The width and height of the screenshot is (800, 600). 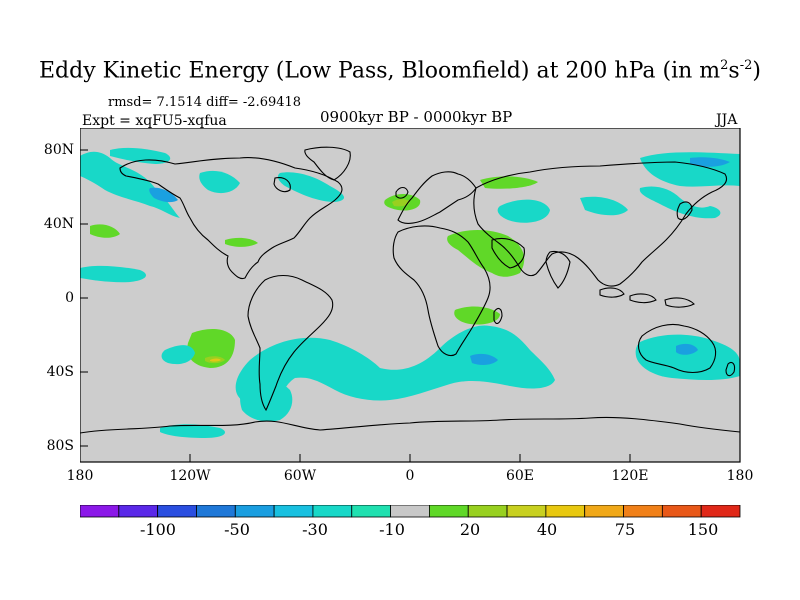 I want to click on coast-madagascar, so click(x=498, y=316).